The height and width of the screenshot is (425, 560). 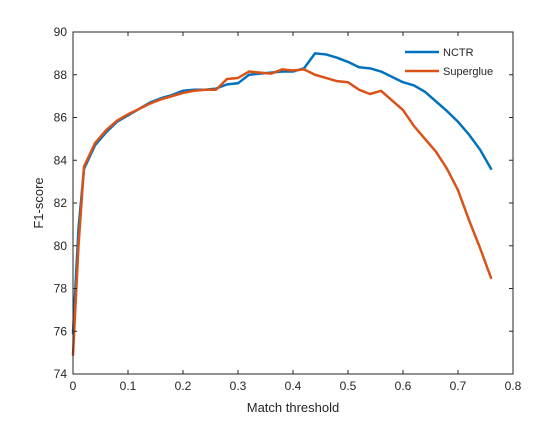 I want to click on y-tick-label: 74, so click(x=61, y=374).